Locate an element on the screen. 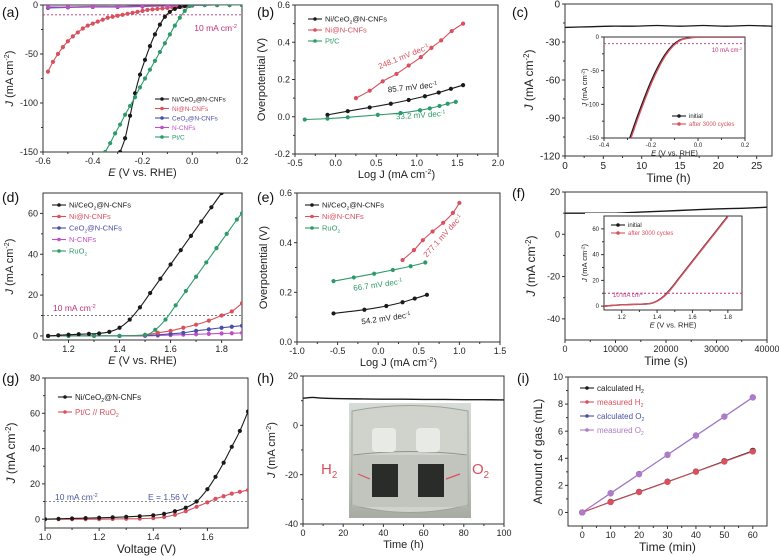  text-span: E is located at coordinates (112, 173).